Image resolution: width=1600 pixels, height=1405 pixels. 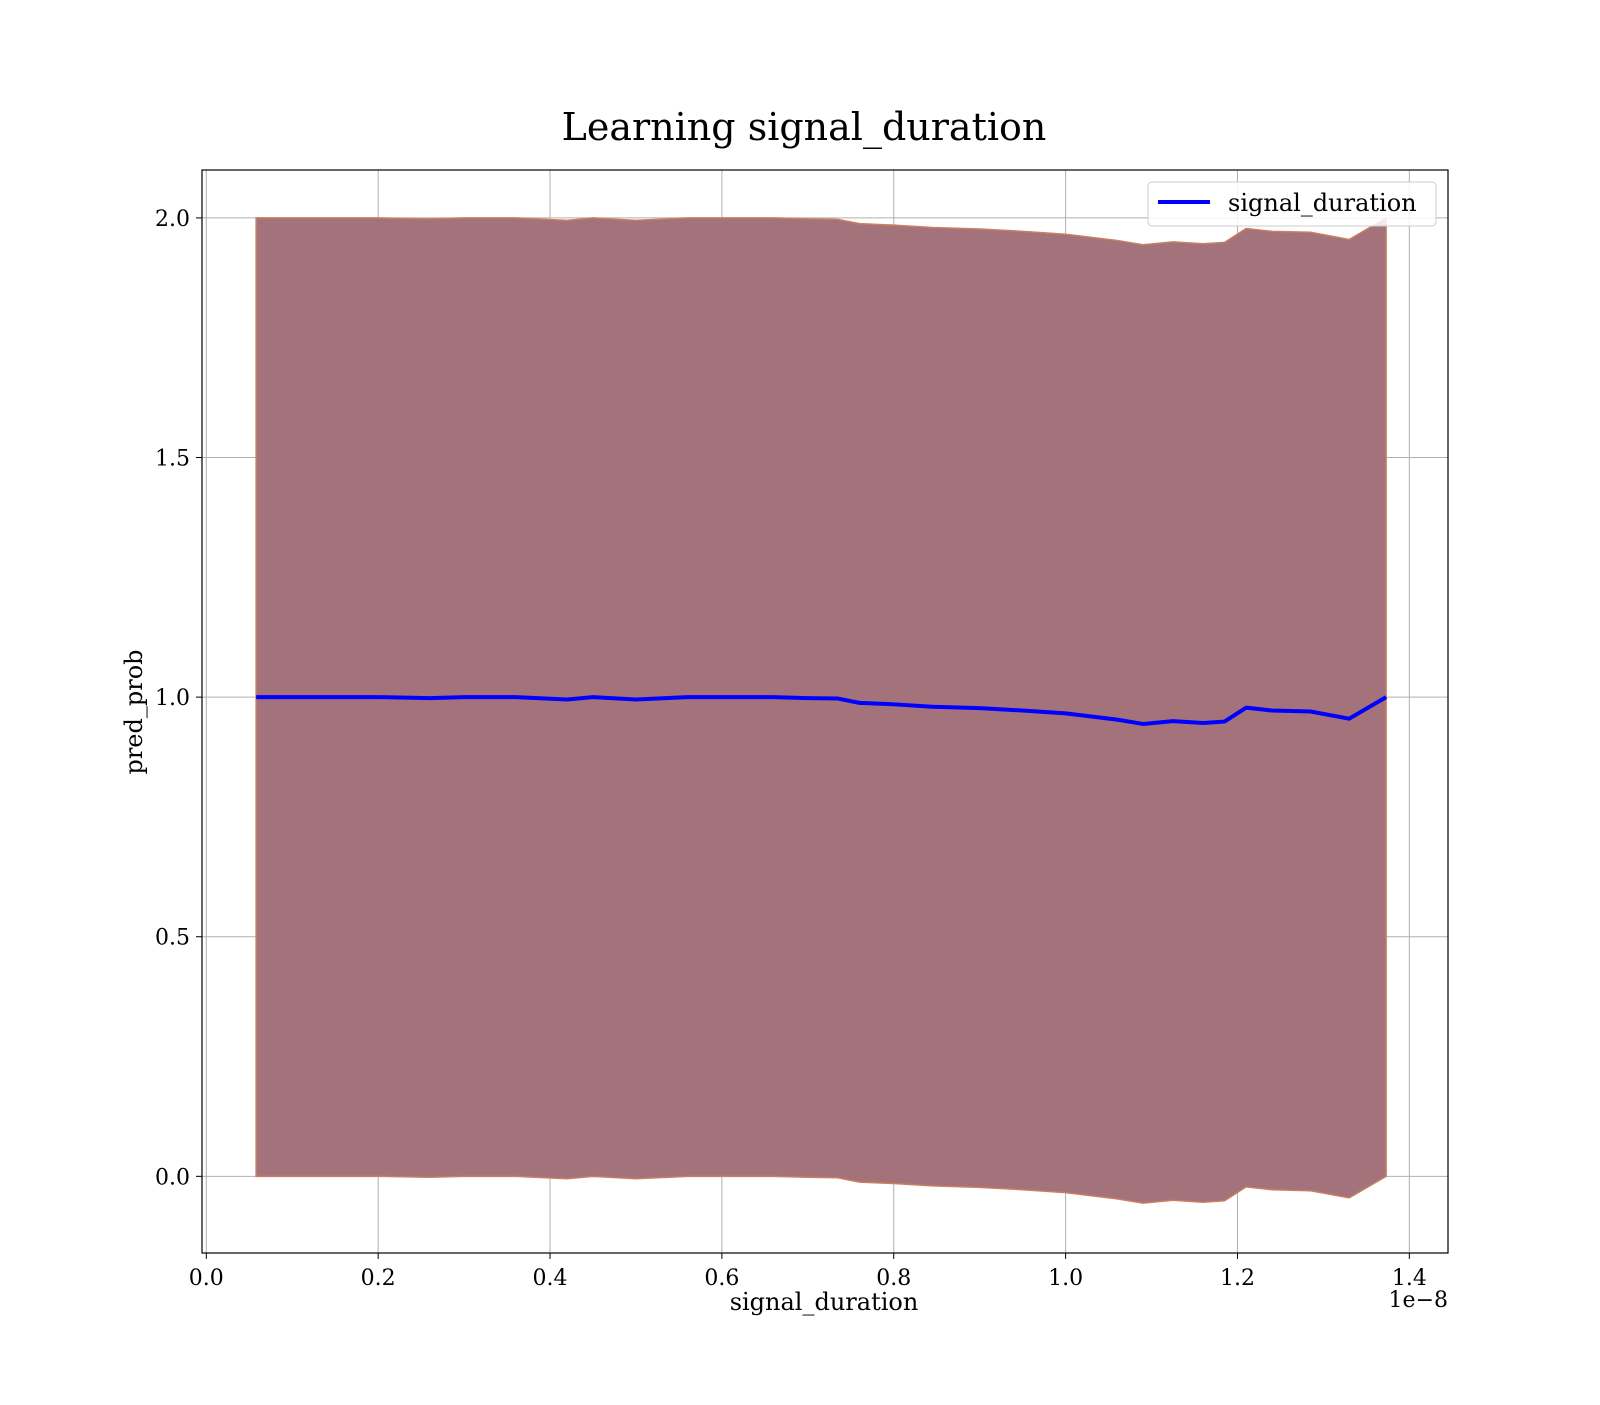 I want to click on y-tick-label: 1.0, so click(x=172, y=698).